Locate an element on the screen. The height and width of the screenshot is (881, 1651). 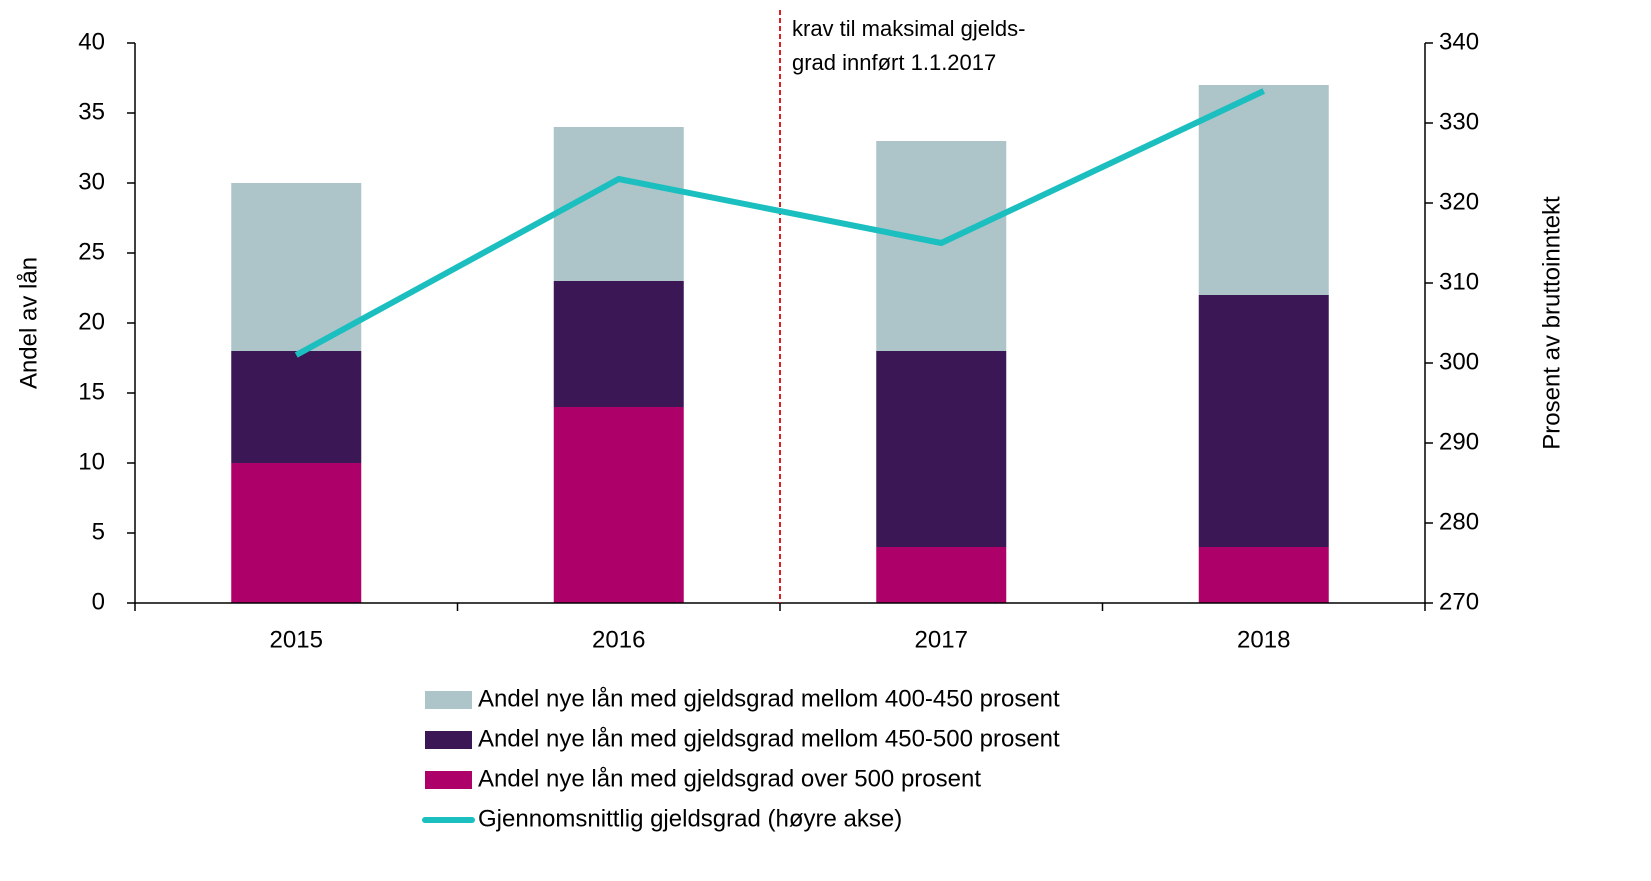
annotation-text: krav til maksimal gjelds- is located at coordinates (909, 28).